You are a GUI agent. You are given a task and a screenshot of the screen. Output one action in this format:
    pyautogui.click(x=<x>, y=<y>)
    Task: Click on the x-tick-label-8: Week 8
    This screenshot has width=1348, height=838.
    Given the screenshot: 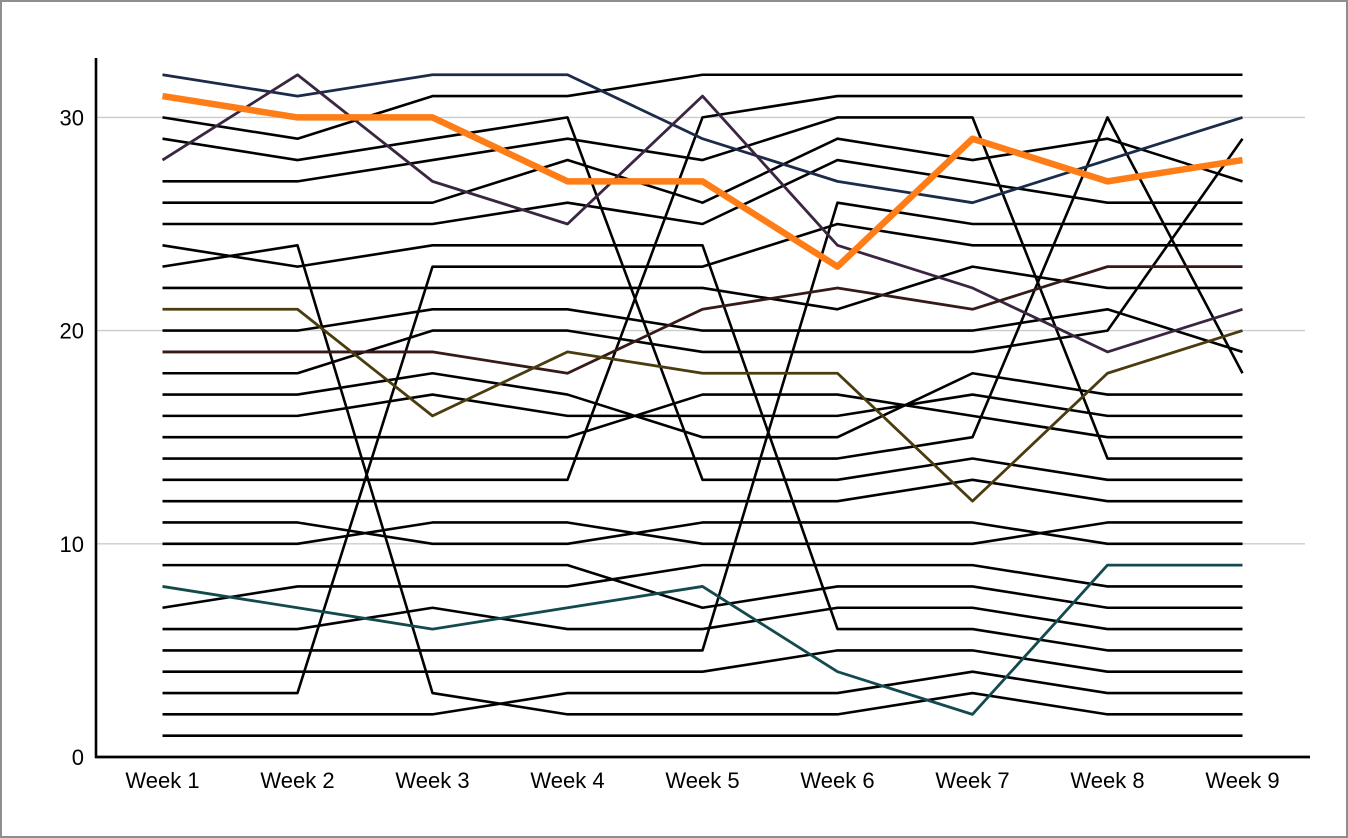 What is the action you would take?
    pyautogui.click(x=1107, y=780)
    